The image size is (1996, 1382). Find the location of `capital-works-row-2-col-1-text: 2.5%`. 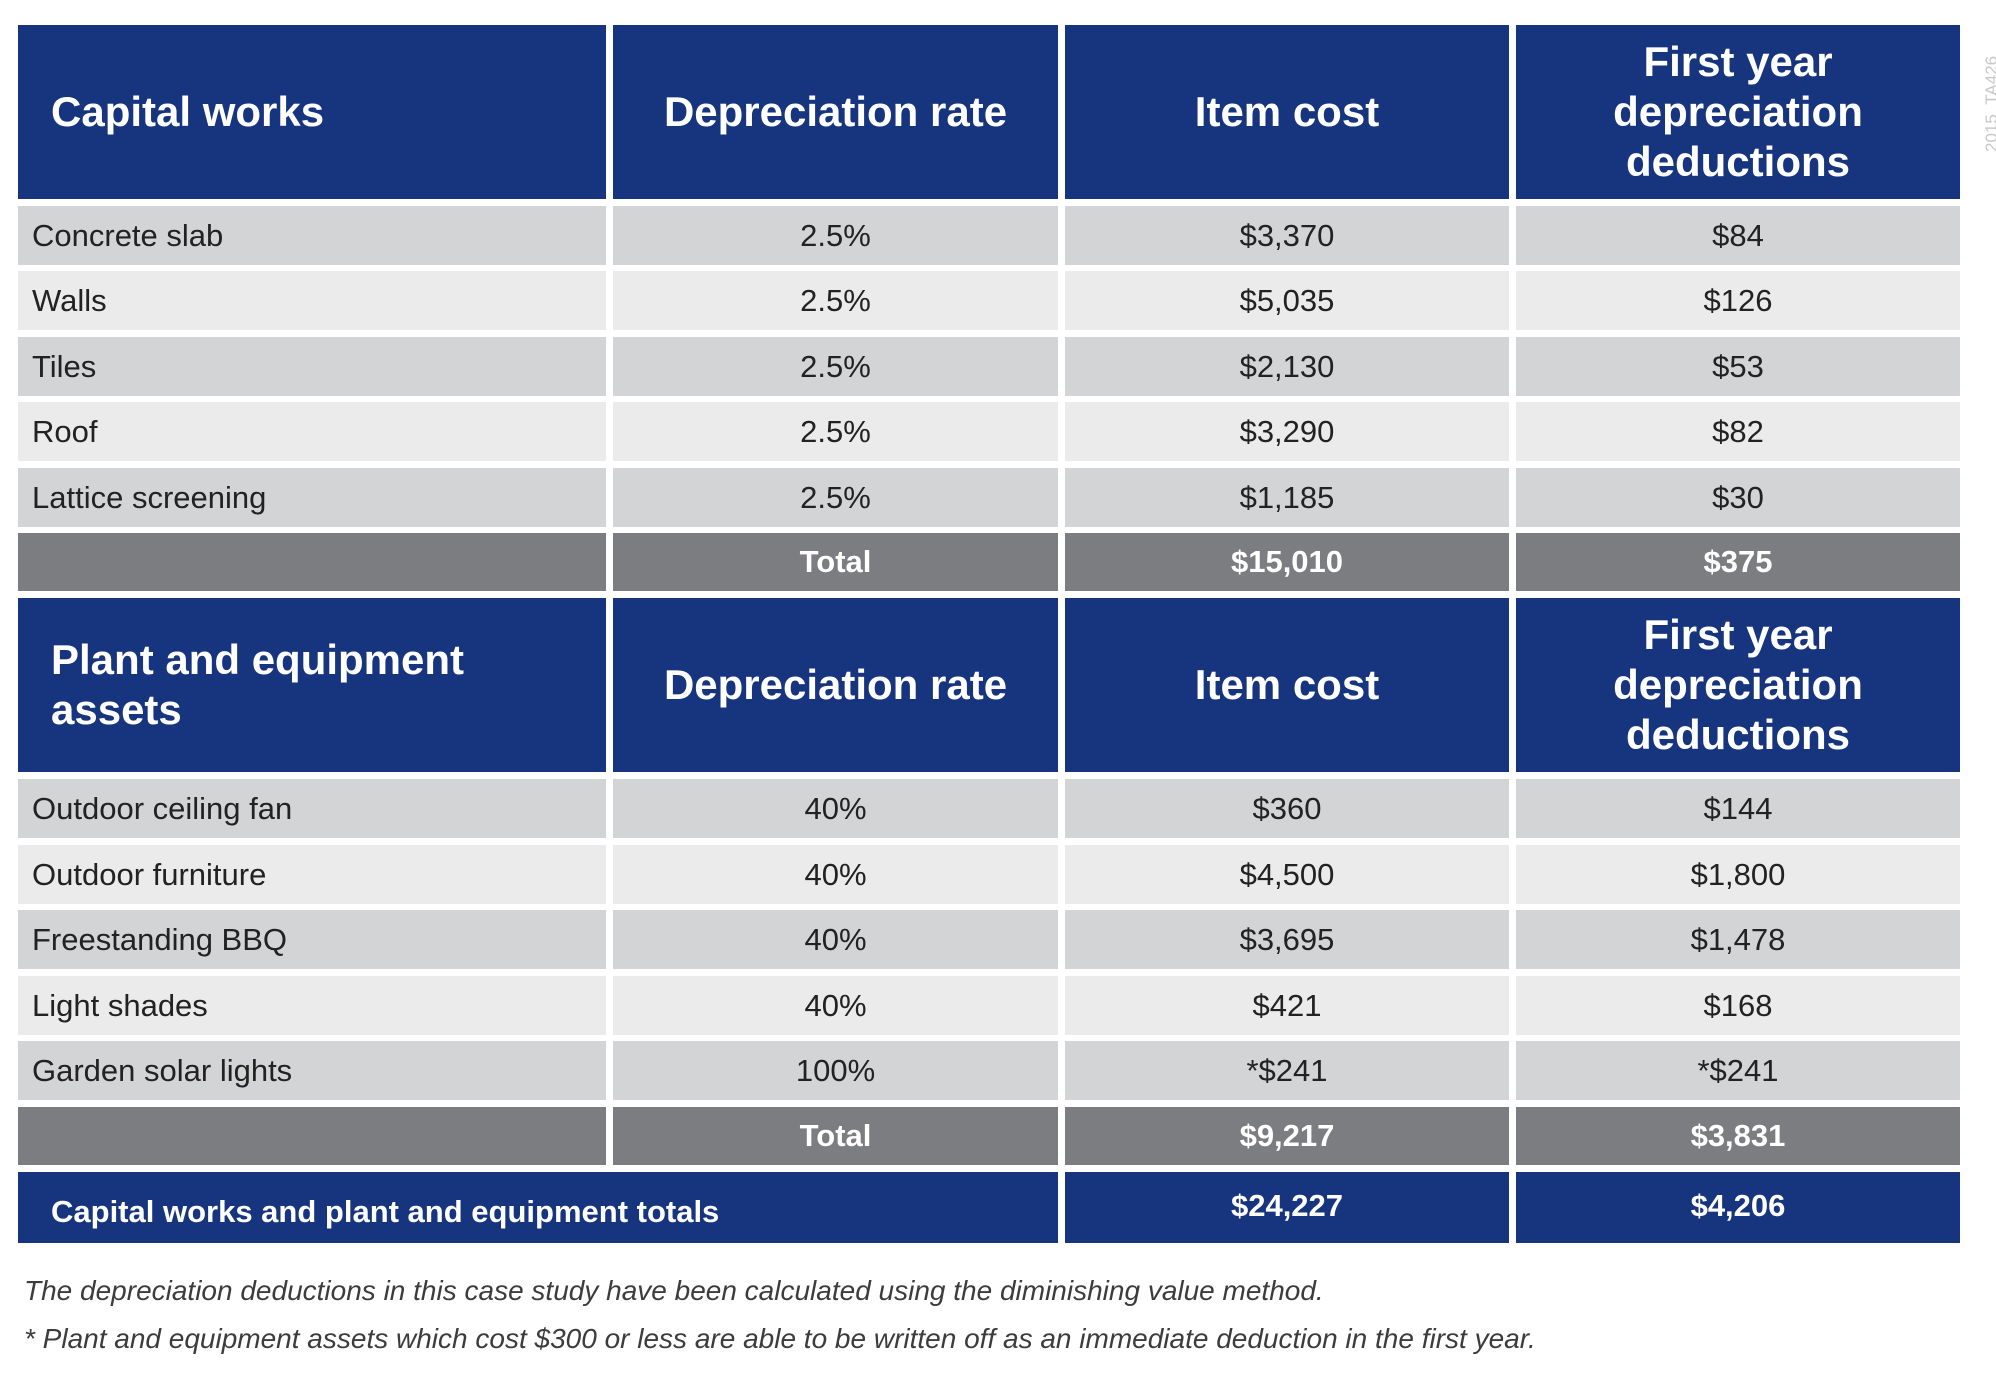

capital-works-row-2-col-1-text: 2.5% is located at coordinates (835, 366).